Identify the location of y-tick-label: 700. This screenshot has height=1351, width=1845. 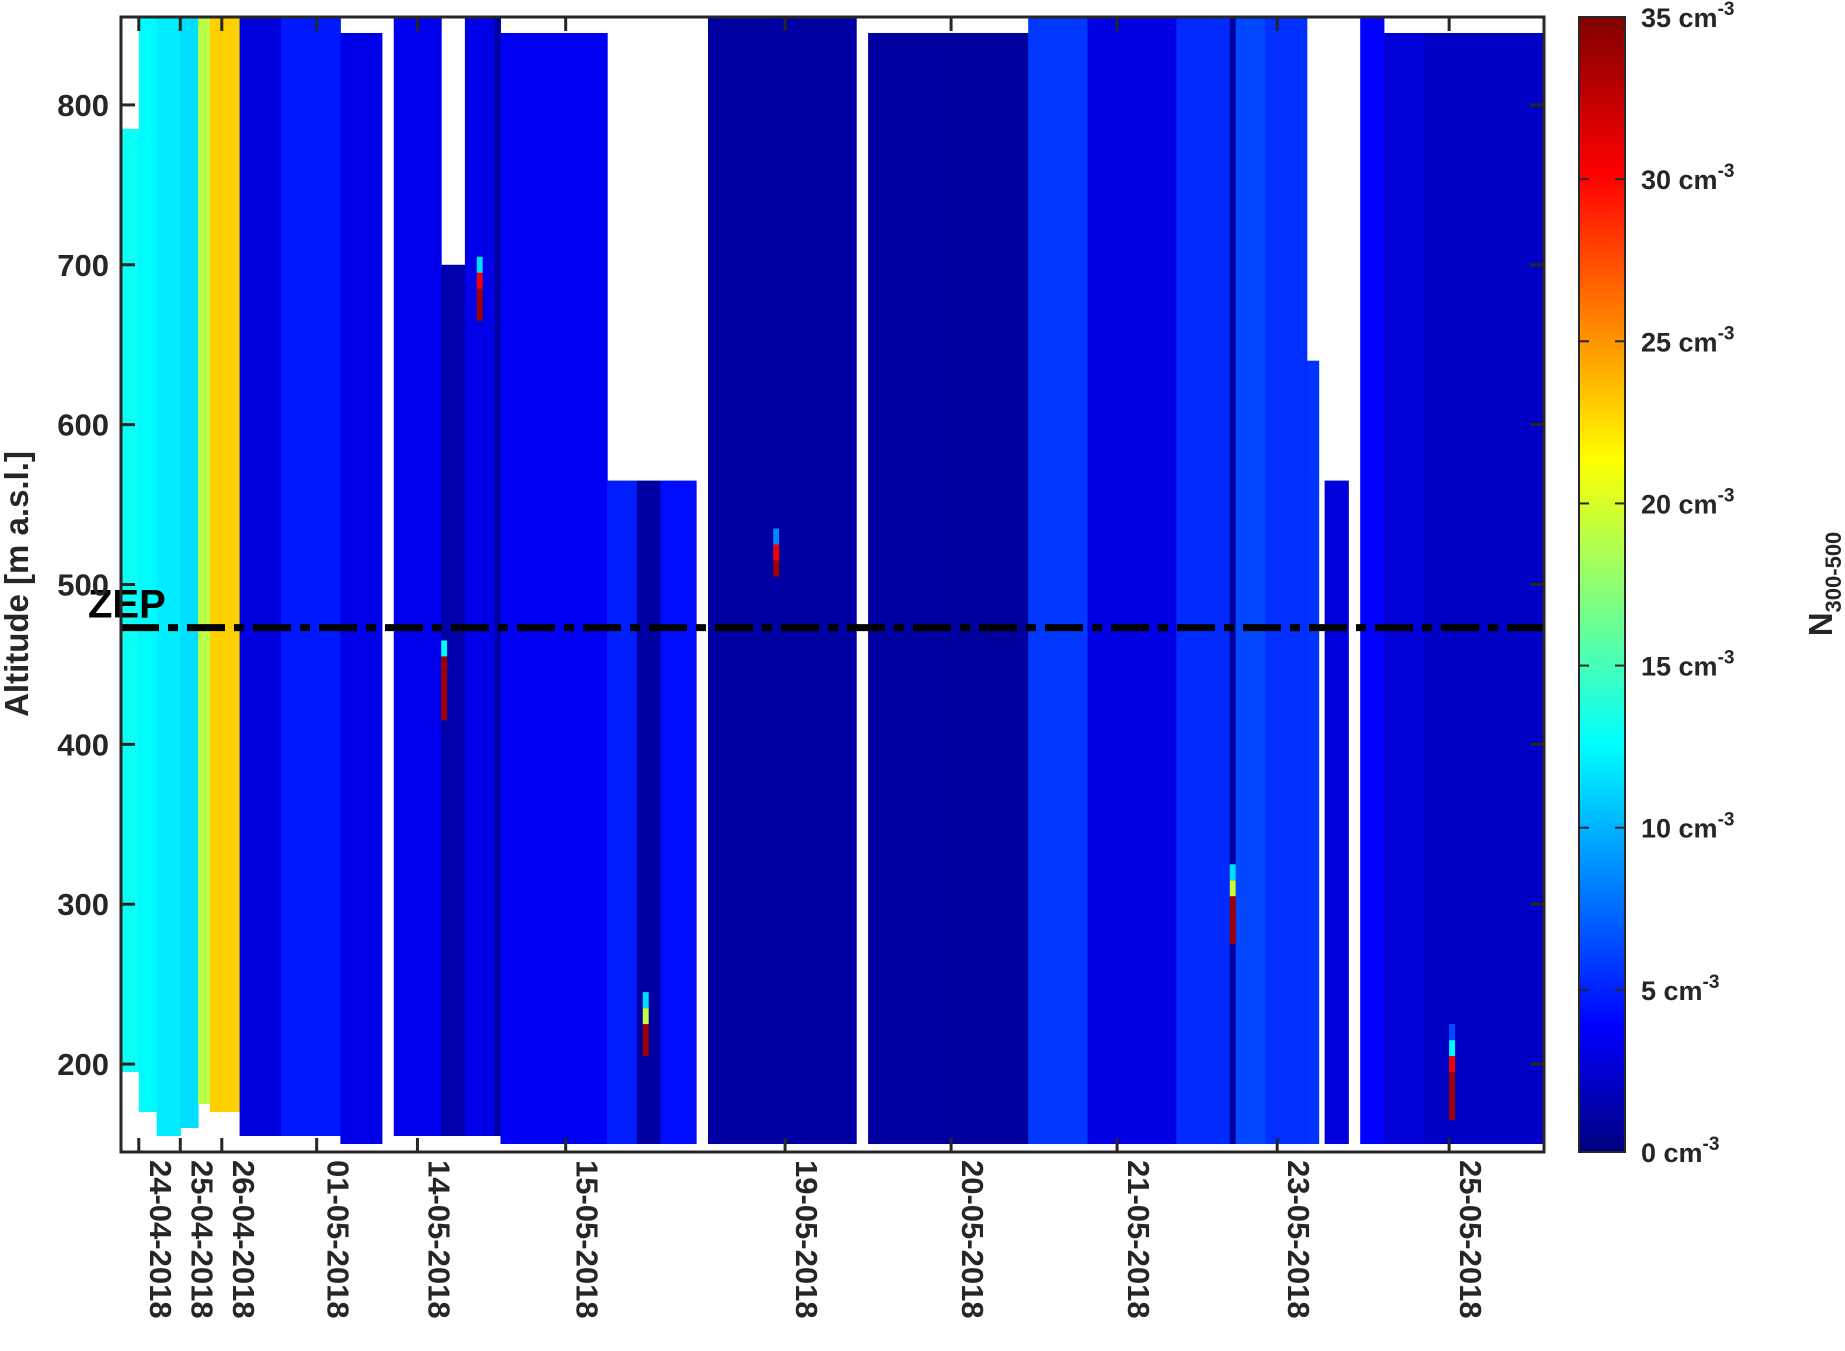
(83, 265).